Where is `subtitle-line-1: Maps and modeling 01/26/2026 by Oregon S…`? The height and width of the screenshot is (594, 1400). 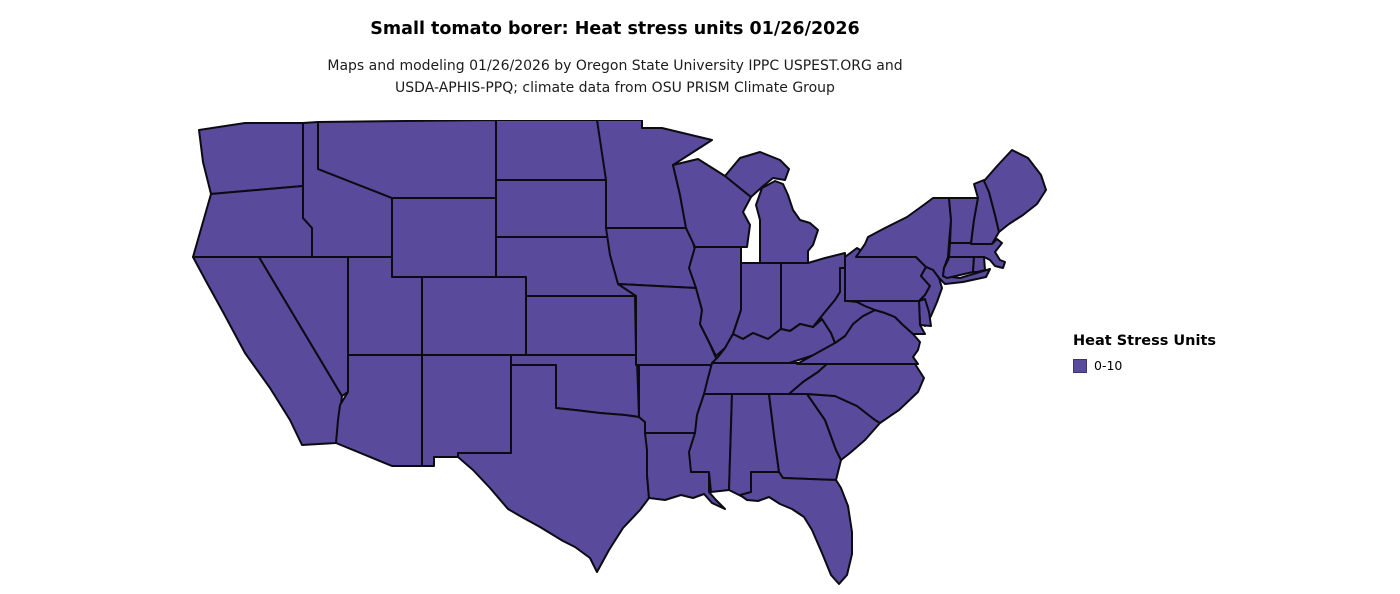
subtitle-line-1: Maps and modeling 01/26/2026 by Oregon S… is located at coordinates (615, 66).